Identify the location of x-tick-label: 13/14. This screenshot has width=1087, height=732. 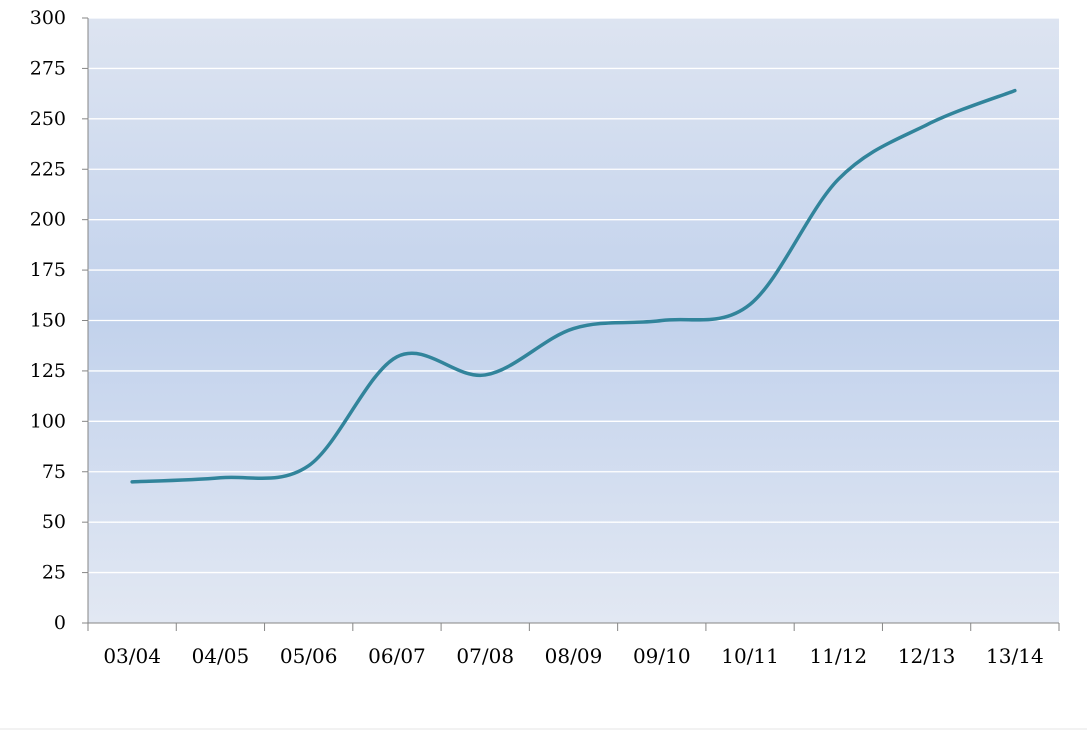
(1015, 656).